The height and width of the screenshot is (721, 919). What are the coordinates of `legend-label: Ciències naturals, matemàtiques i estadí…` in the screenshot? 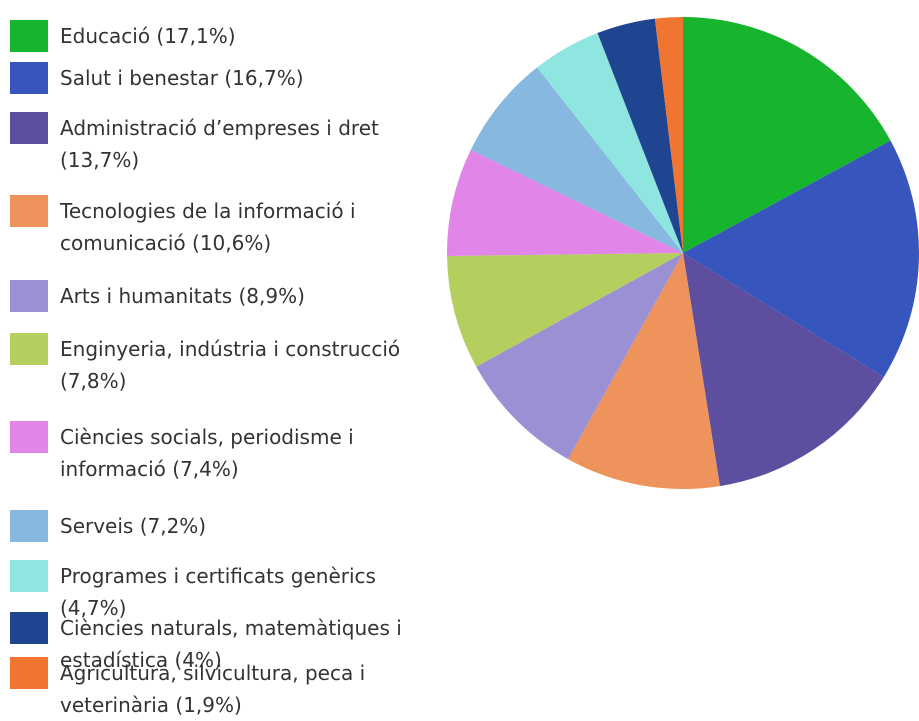 It's located at (231, 644).